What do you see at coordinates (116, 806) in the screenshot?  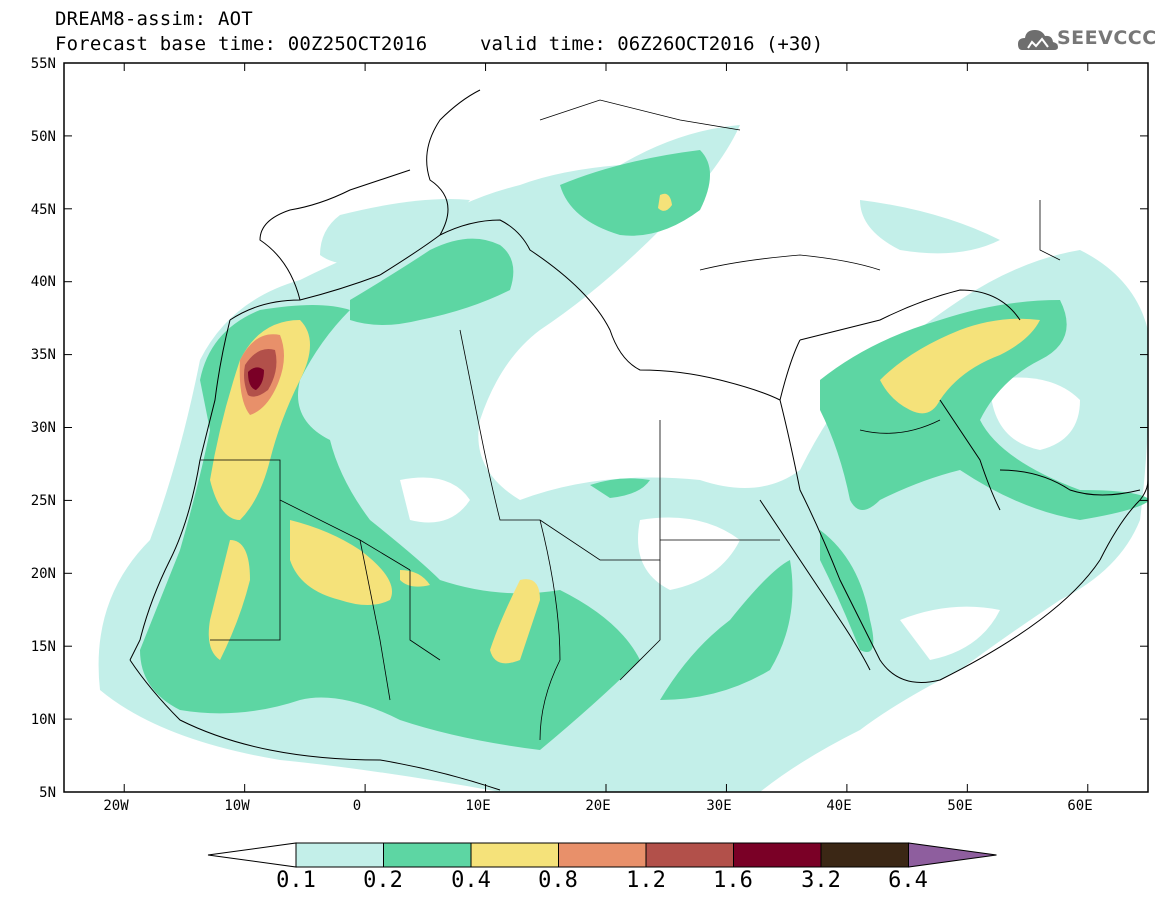 I see `lon-label: 20W` at bounding box center [116, 806].